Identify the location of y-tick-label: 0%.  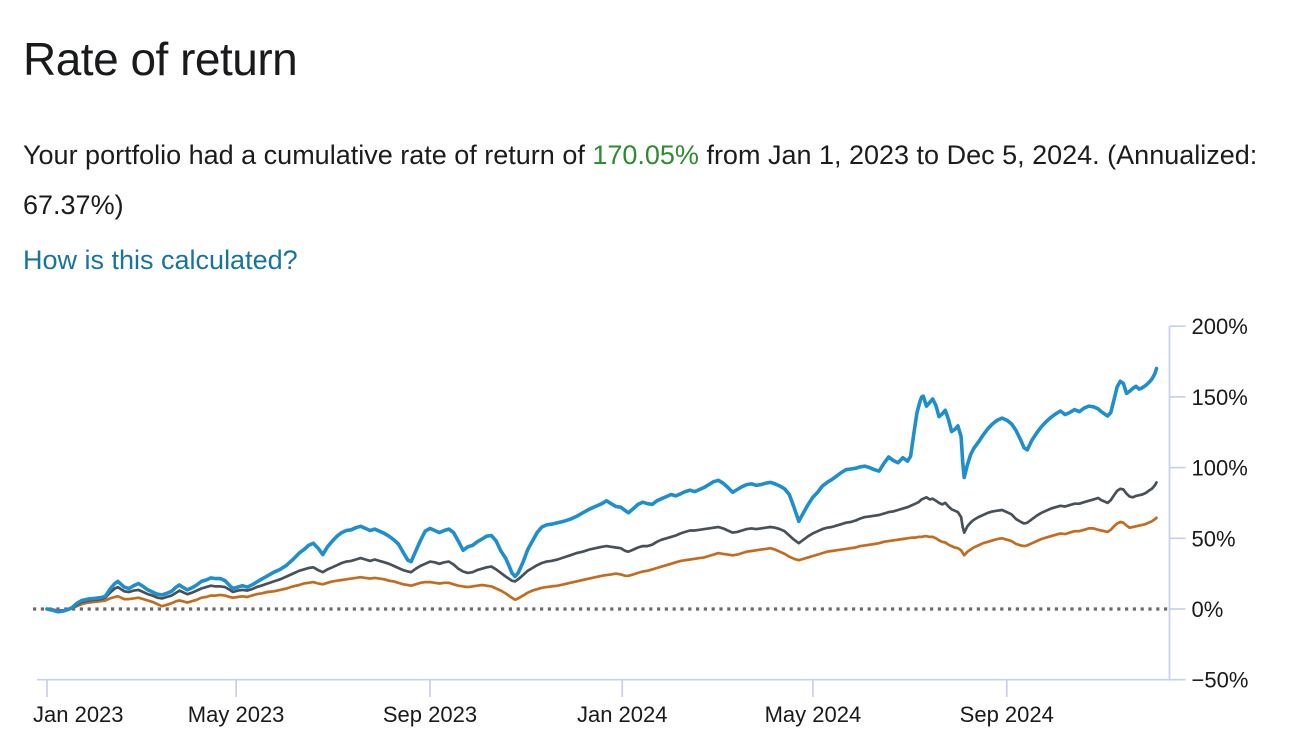
(1208, 609).